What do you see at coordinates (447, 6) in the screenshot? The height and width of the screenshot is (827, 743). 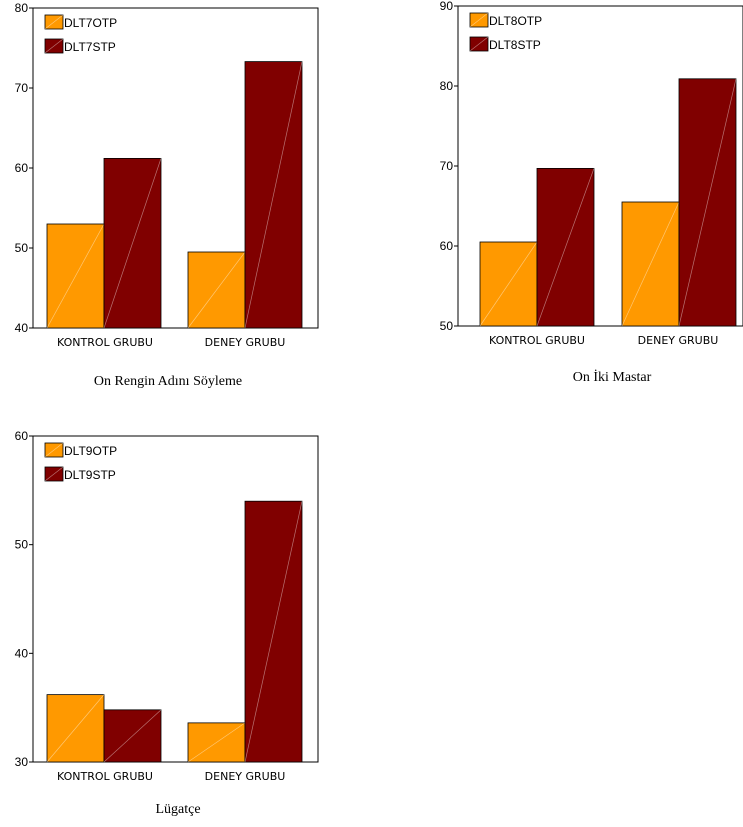 I see `y-tick-label: 90` at bounding box center [447, 6].